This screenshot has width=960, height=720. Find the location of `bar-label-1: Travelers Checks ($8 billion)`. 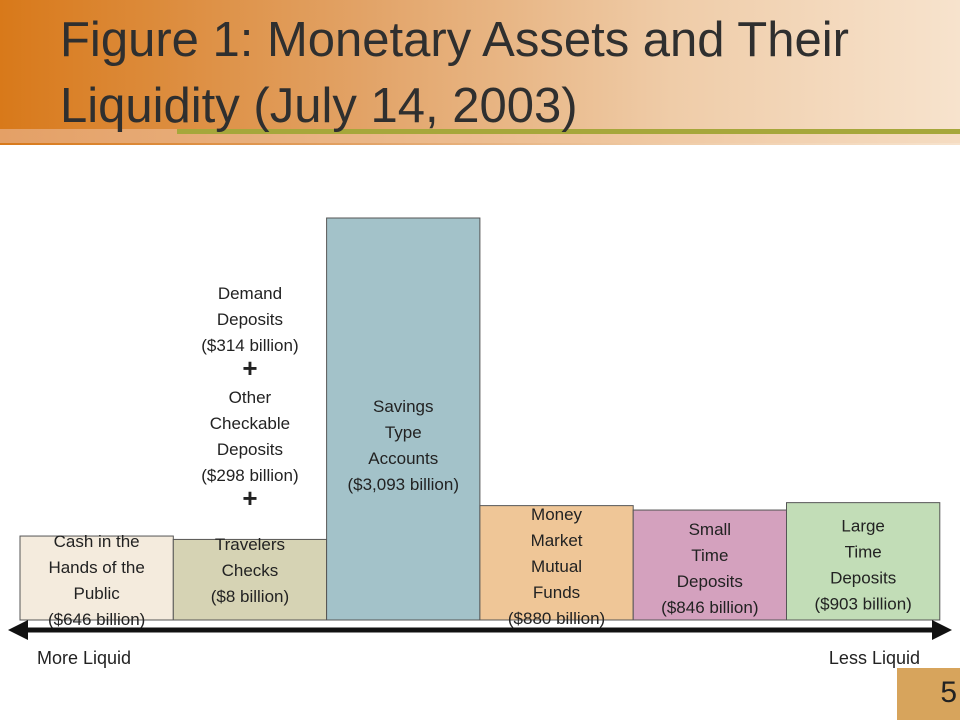

bar-label-1: Travelers Checks ($8 billion) is located at coordinates (250, 570).